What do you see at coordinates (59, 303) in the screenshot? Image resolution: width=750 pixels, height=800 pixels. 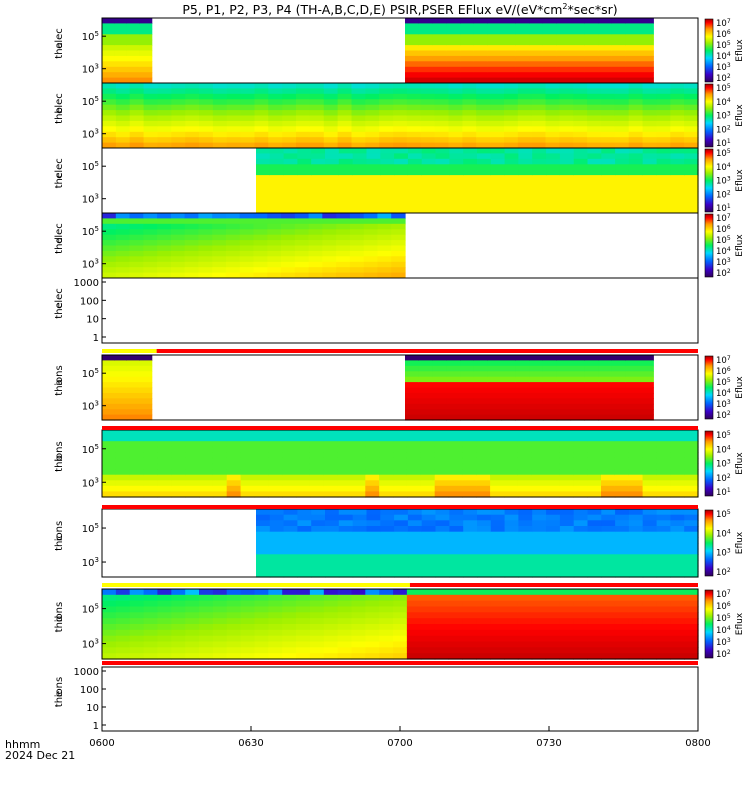 I see `panel-label-the-elec: theelec` at bounding box center [59, 303].